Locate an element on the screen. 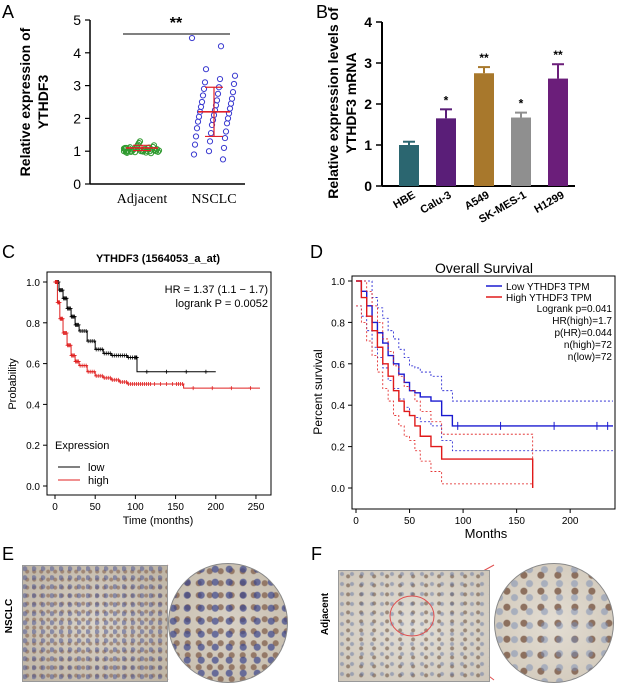  panel-c-xtick-label: 0 is located at coordinates (55, 507).